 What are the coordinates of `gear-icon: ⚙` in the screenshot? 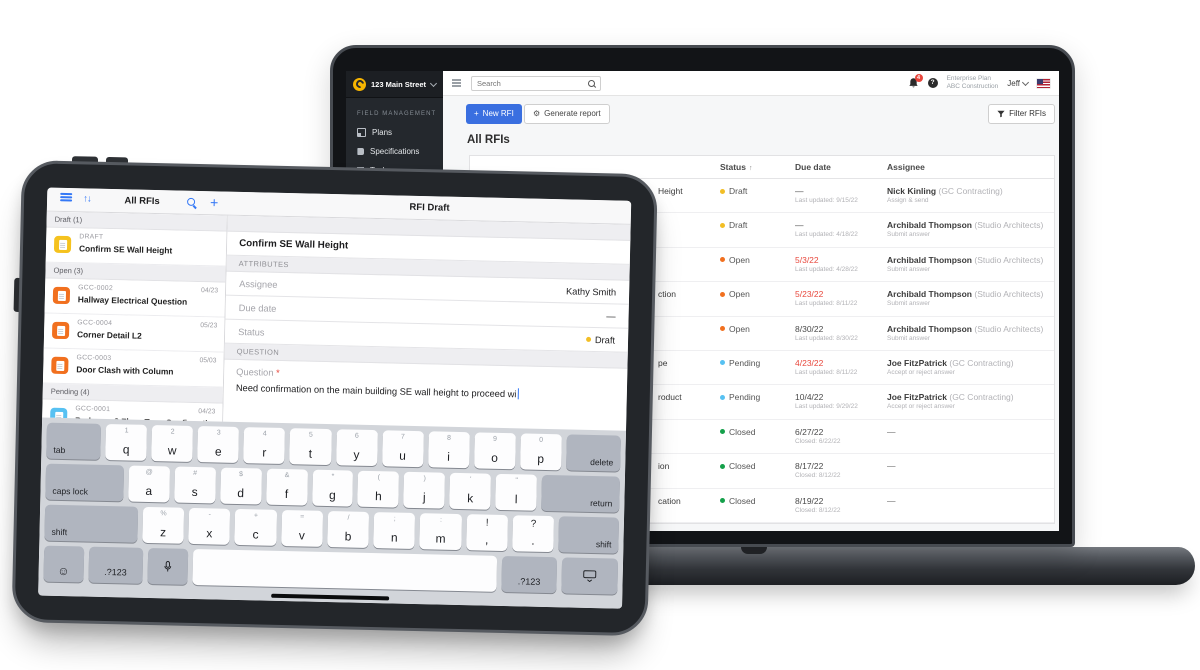 It's located at (537, 113).